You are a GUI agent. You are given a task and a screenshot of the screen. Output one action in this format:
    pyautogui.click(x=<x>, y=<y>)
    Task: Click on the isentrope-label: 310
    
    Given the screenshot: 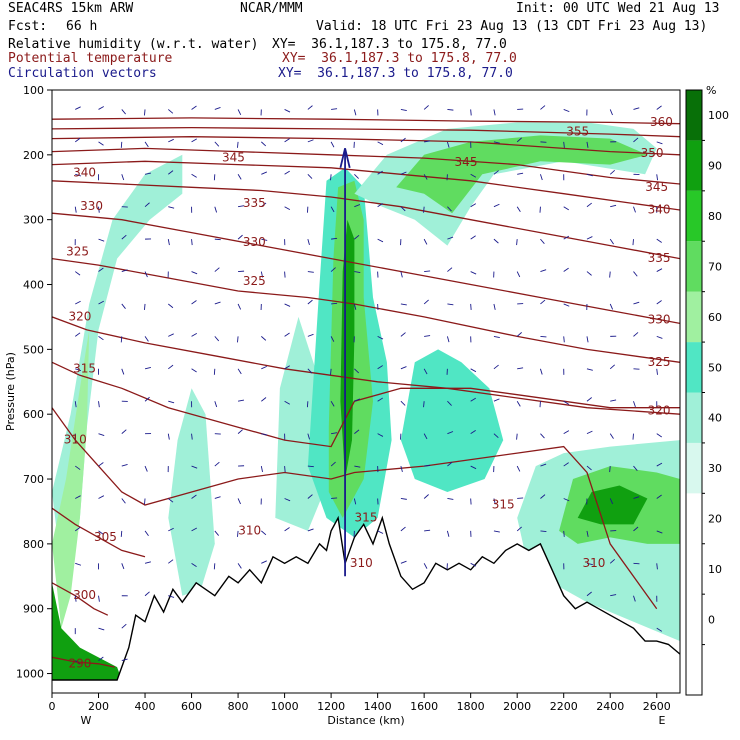 What is the action you would take?
    pyautogui.click(x=361, y=563)
    